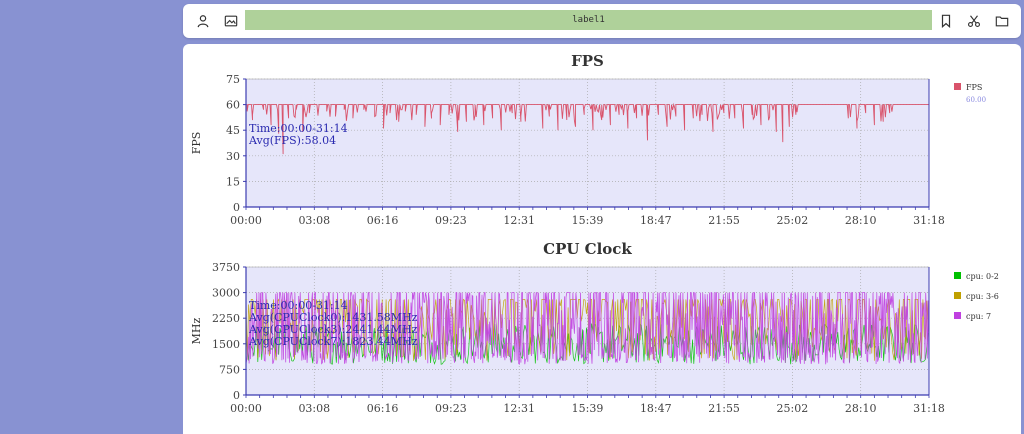 This screenshot has width=1024, height=434. What do you see at coordinates (1002, 21) in the screenshot?
I see `folder-icon` at bounding box center [1002, 21].